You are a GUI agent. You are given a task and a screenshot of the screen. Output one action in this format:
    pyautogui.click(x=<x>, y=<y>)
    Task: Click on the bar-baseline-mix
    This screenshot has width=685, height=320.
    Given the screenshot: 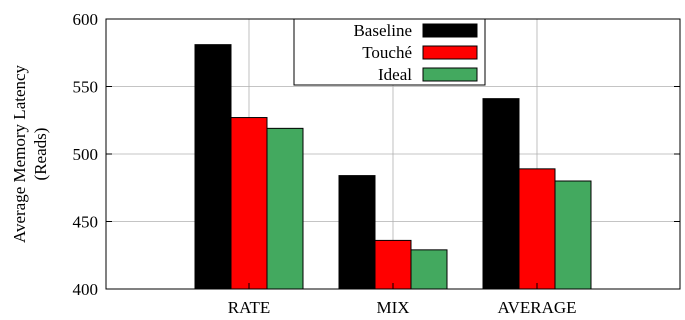 What is the action you would take?
    pyautogui.click(x=357, y=232)
    